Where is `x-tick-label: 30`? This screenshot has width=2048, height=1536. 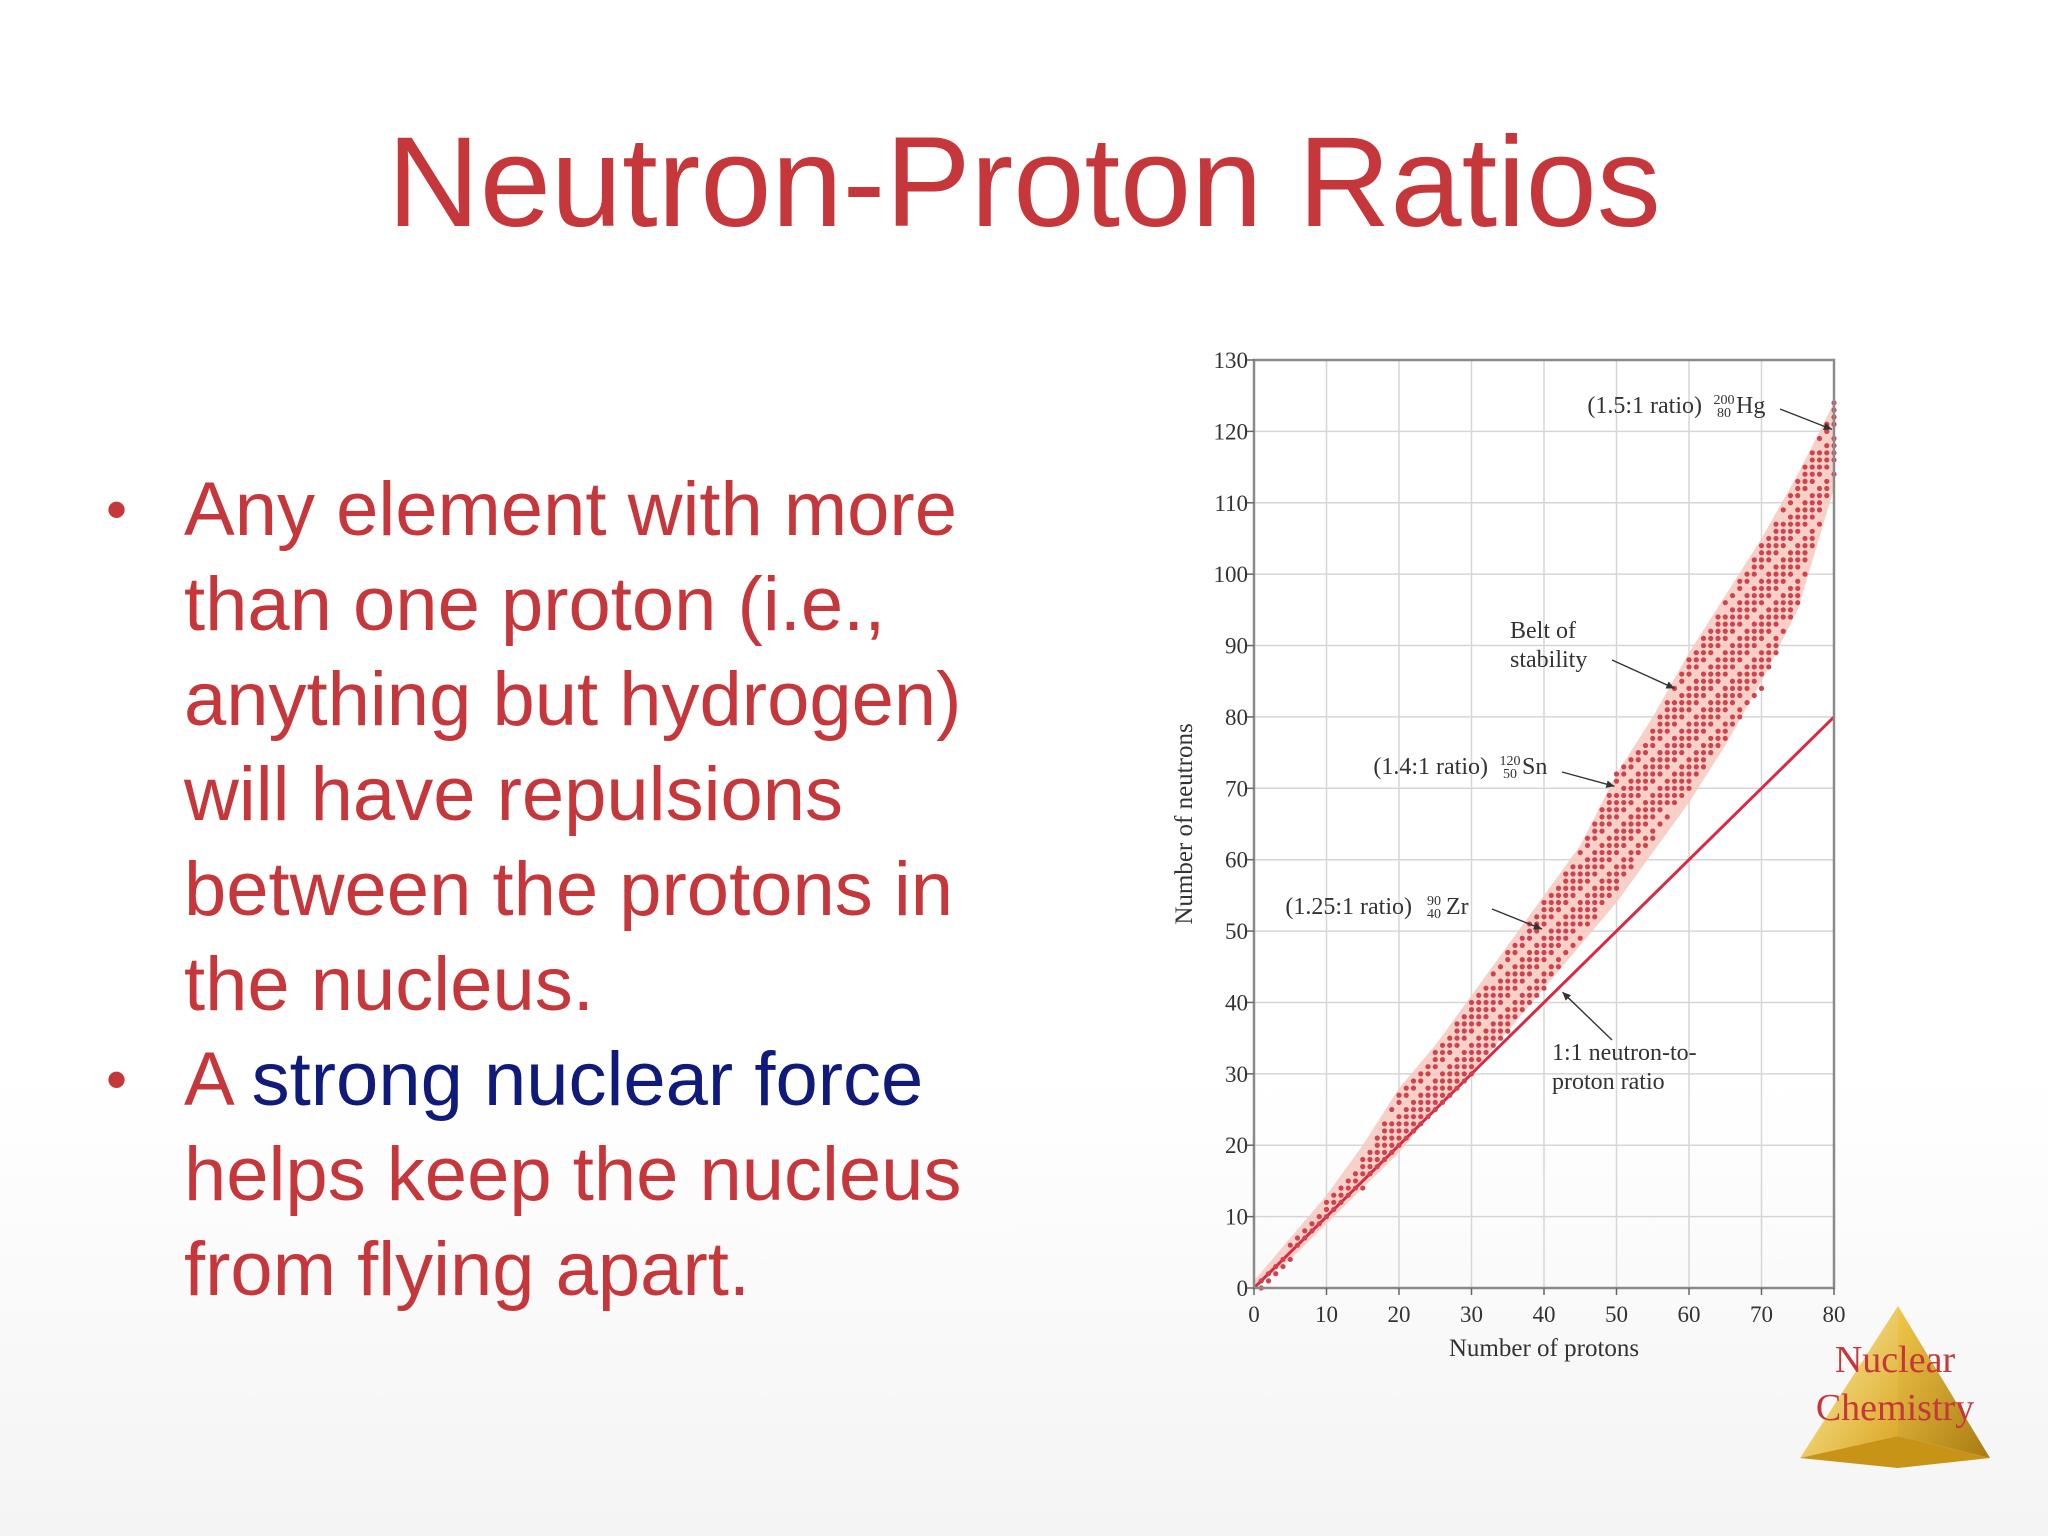
x-tick-label: 30 is located at coordinates (1471, 1314).